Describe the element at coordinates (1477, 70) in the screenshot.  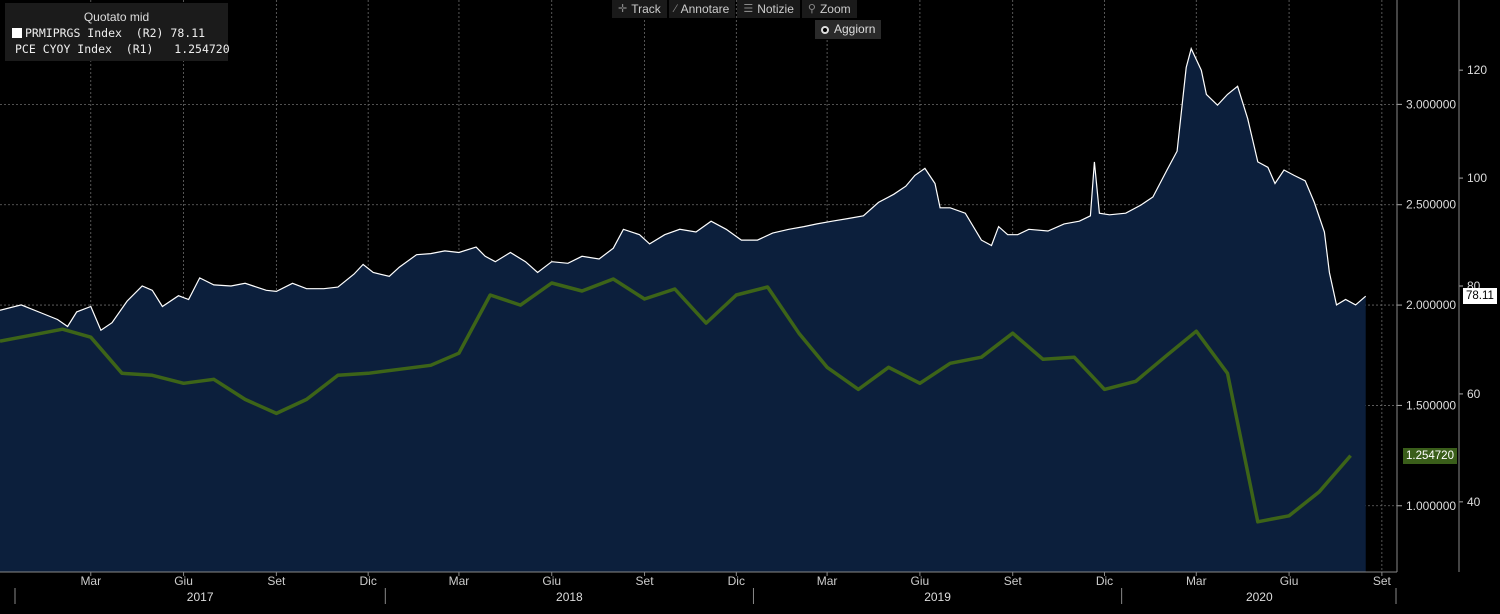
I see `r2-tick-label: 120` at that location.